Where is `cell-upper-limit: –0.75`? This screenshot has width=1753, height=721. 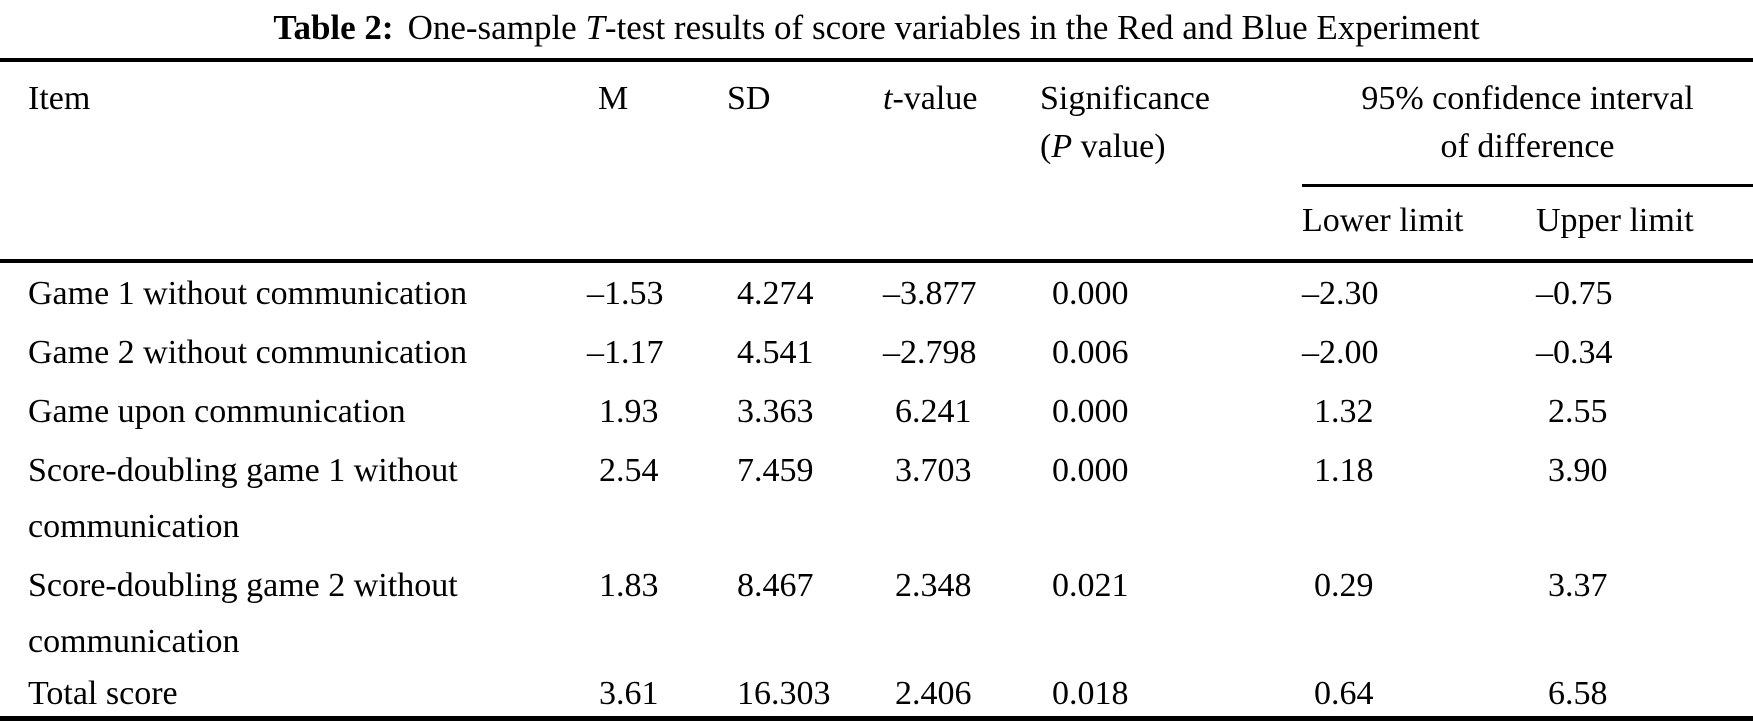
cell-upper-limit: –0.75 is located at coordinates (1574, 293).